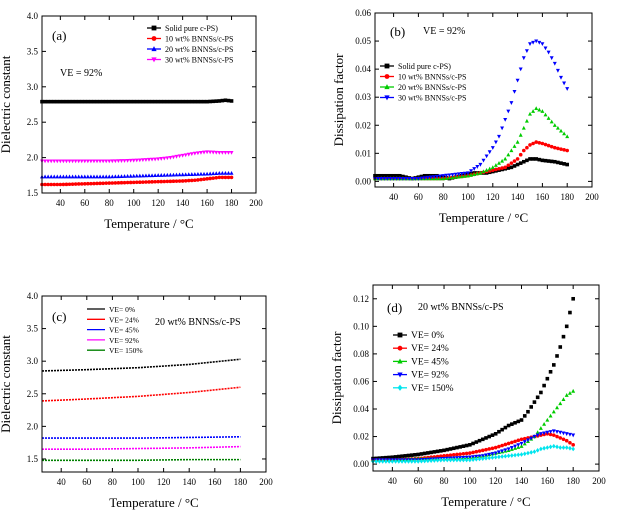  What do you see at coordinates (138, 482) in the screenshot?
I see `x-tick-label: 100` at bounding box center [138, 482].